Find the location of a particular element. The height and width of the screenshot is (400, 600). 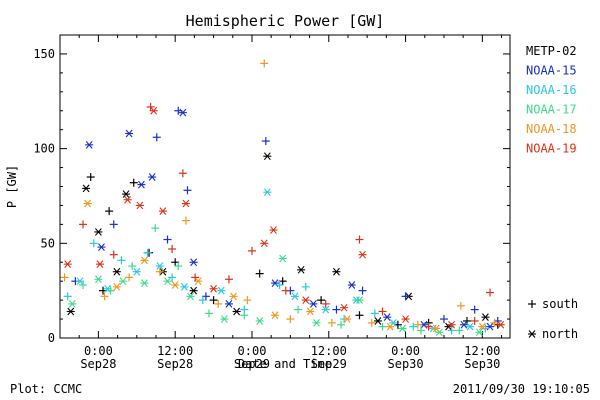

x-tick-date-label: Sep30 is located at coordinates (406, 364).